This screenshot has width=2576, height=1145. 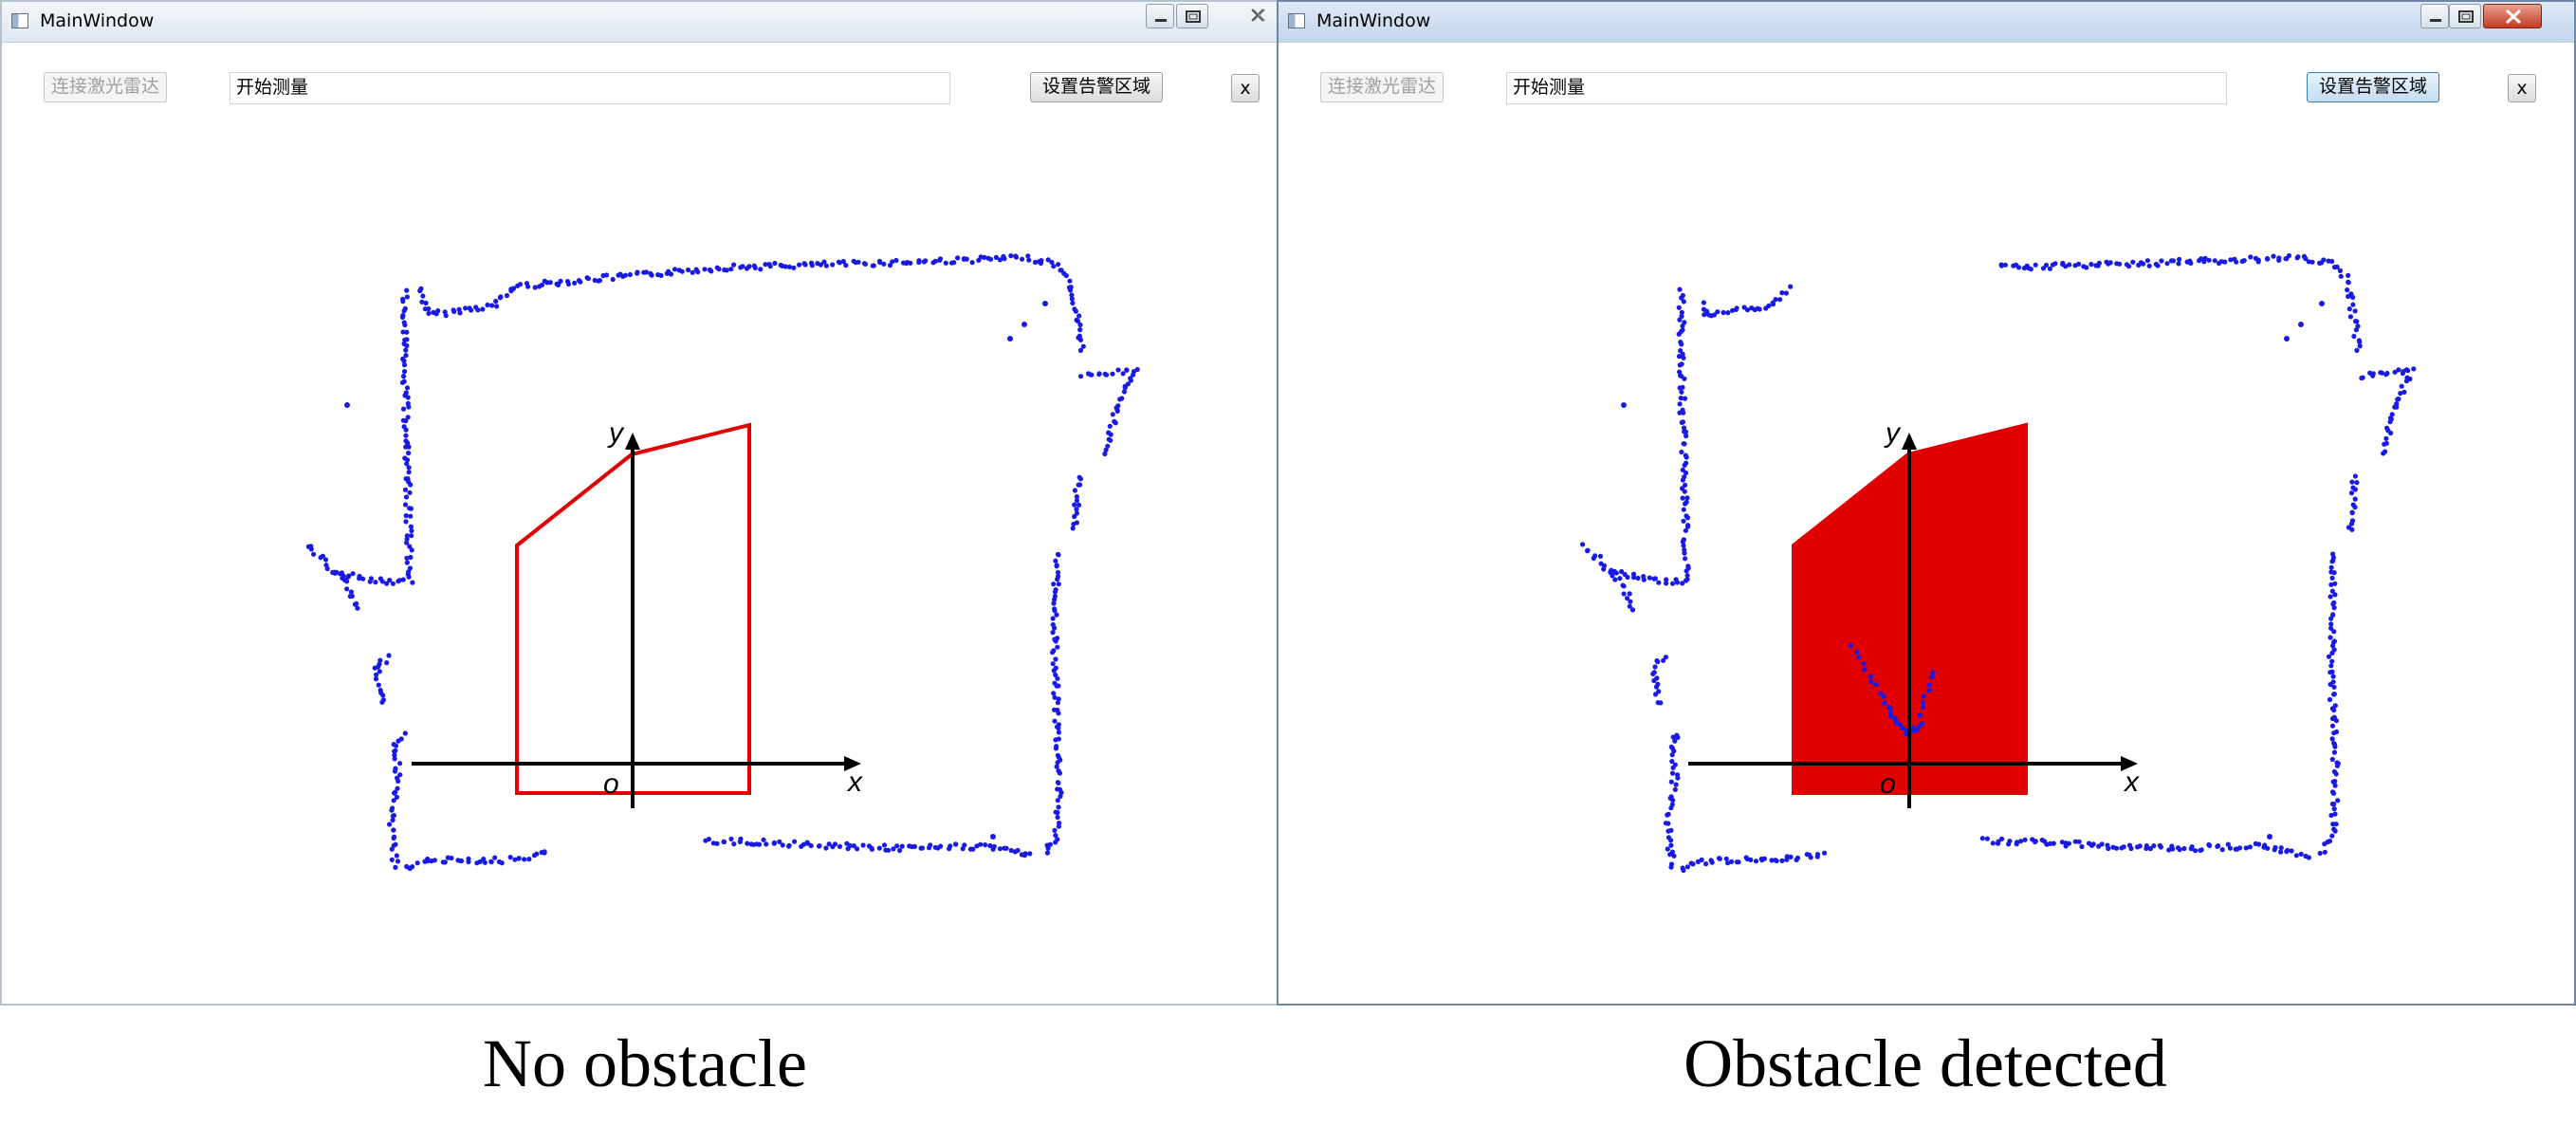 I want to click on caption-obstacle-detected: Obstacle detected, so click(x=1925, y=1063).